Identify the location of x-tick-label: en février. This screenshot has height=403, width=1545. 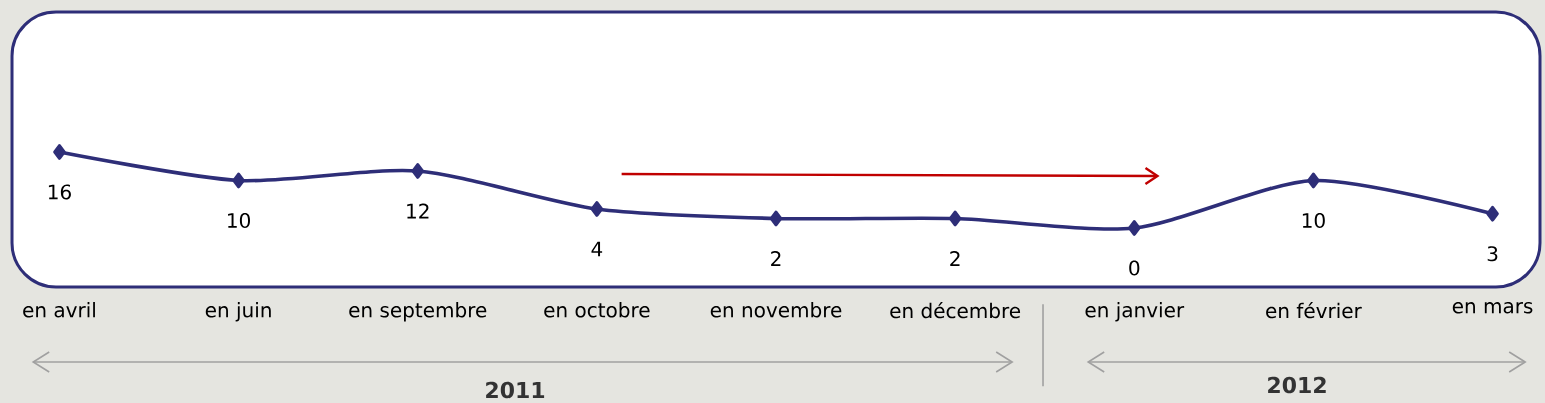
(1314, 310).